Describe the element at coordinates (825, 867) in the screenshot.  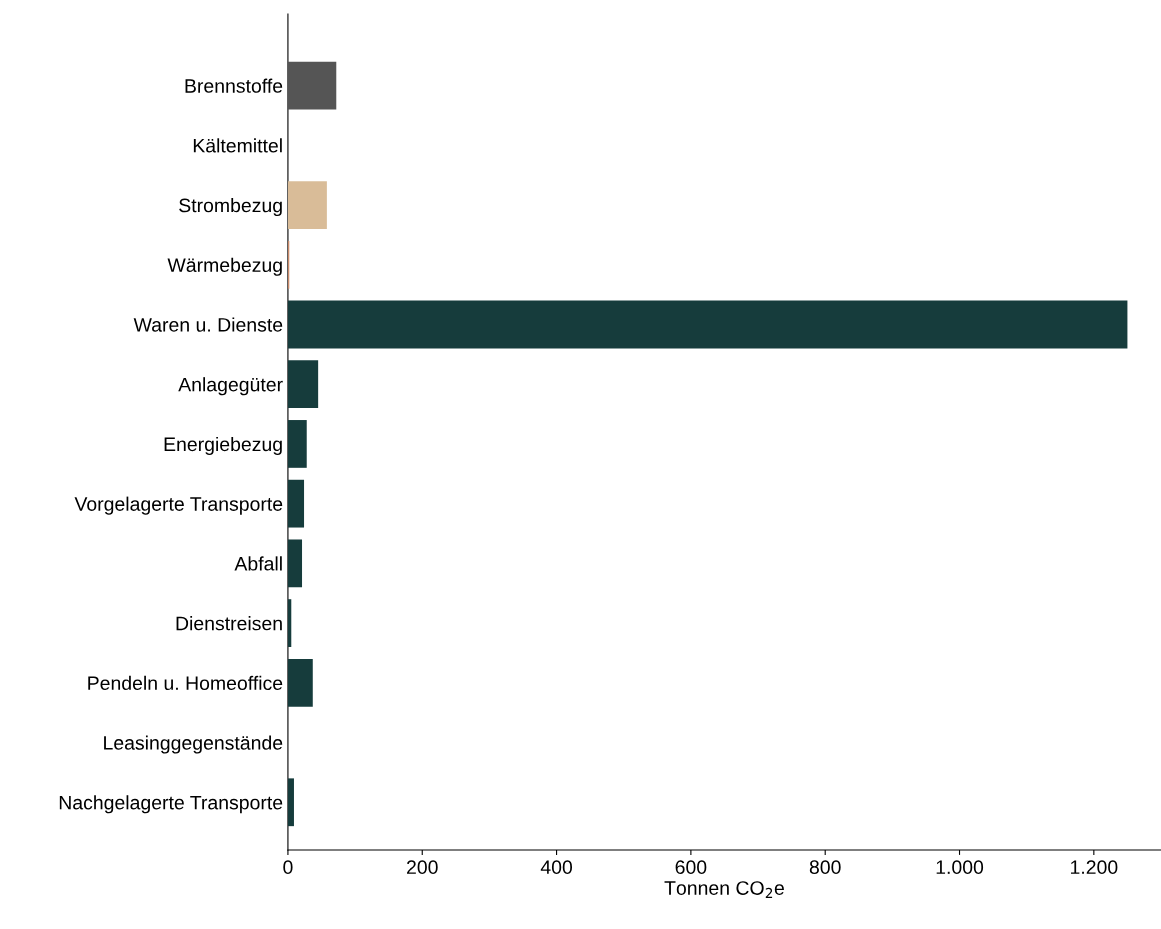
I see `x-tick-label: 800` at that location.